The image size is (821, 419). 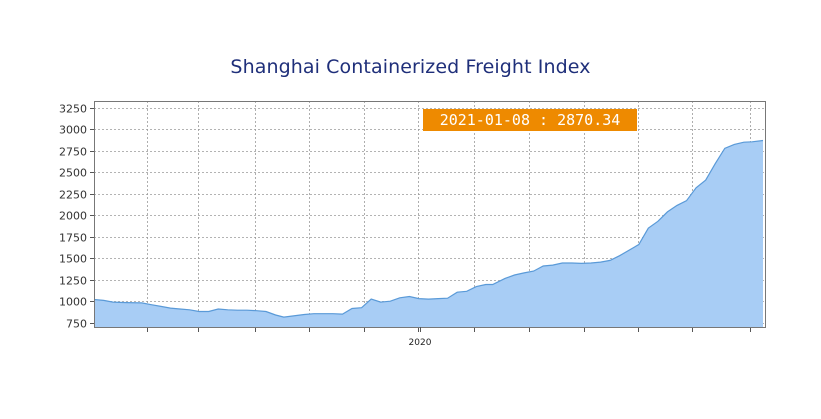 What do you see at coordinates (410, 67) in the screenshot?
I see `chart-title: Shanghai Containerized Freight Index` at bounding box center [410, 67].